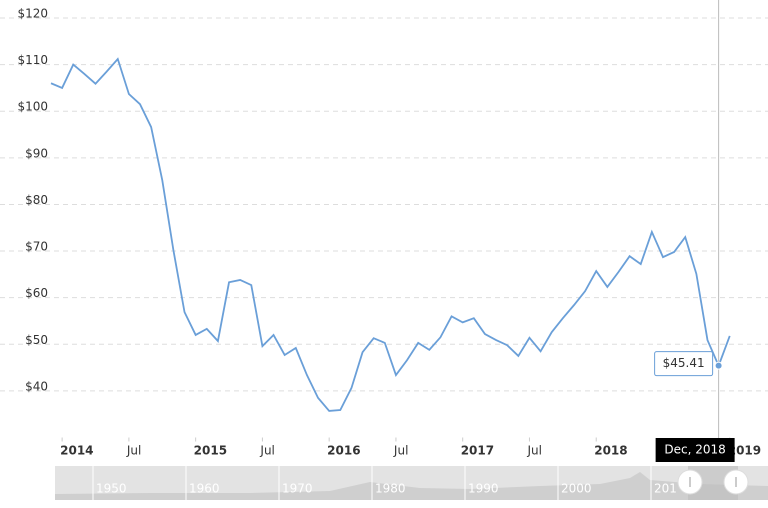 Image resolution: width=768 pixels, height=508 pixels. What do you see at coordinates (32, 107) in the screenshot?
I see `y-tick-label: $100` at bounding box center [32, 107].